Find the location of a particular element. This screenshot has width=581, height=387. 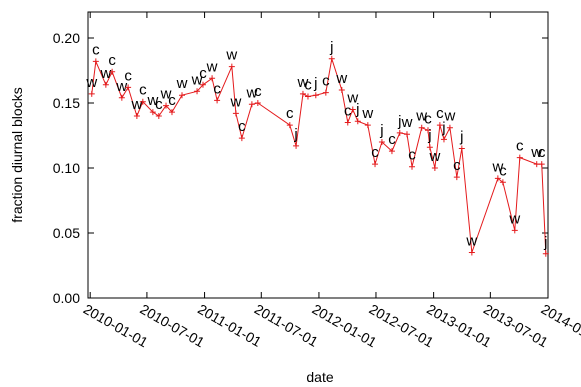

y-tick-label: 0.05 is located at coordinates (66, 233).